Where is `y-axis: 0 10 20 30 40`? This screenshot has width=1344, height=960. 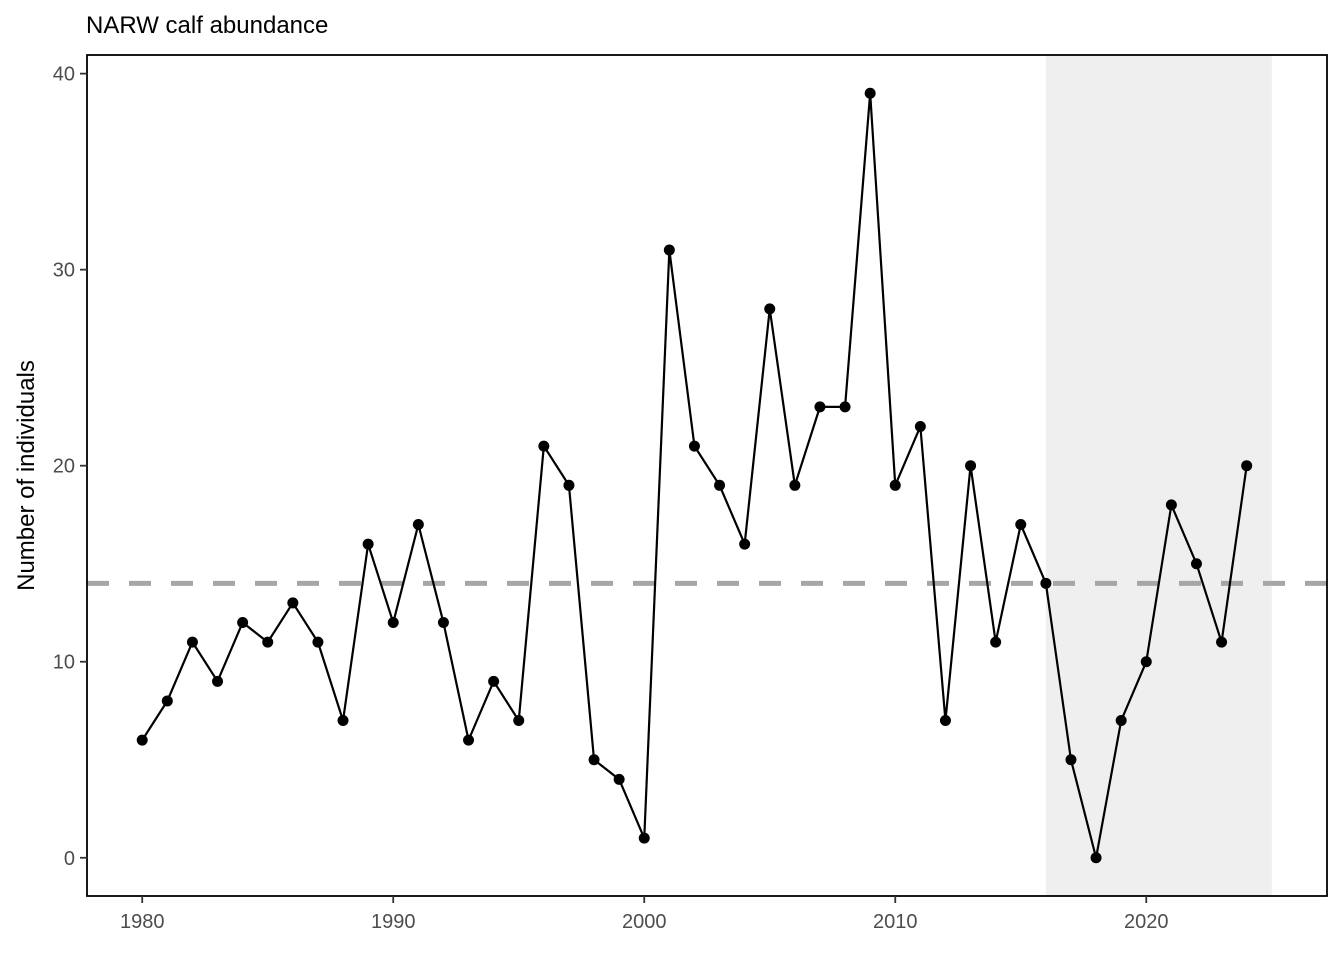 y-axis: 0 10 20 30 40 is located at coordinates (70, 467).